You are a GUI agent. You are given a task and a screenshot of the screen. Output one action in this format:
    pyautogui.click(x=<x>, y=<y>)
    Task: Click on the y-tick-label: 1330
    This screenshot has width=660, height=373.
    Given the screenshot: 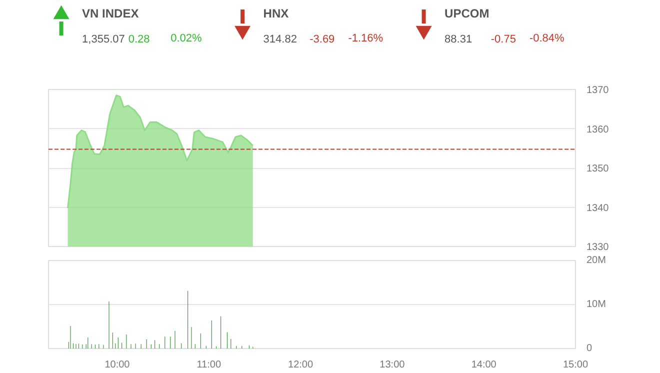 What is the action you would take?
    pyautogui.click(x=598, y=247)
    